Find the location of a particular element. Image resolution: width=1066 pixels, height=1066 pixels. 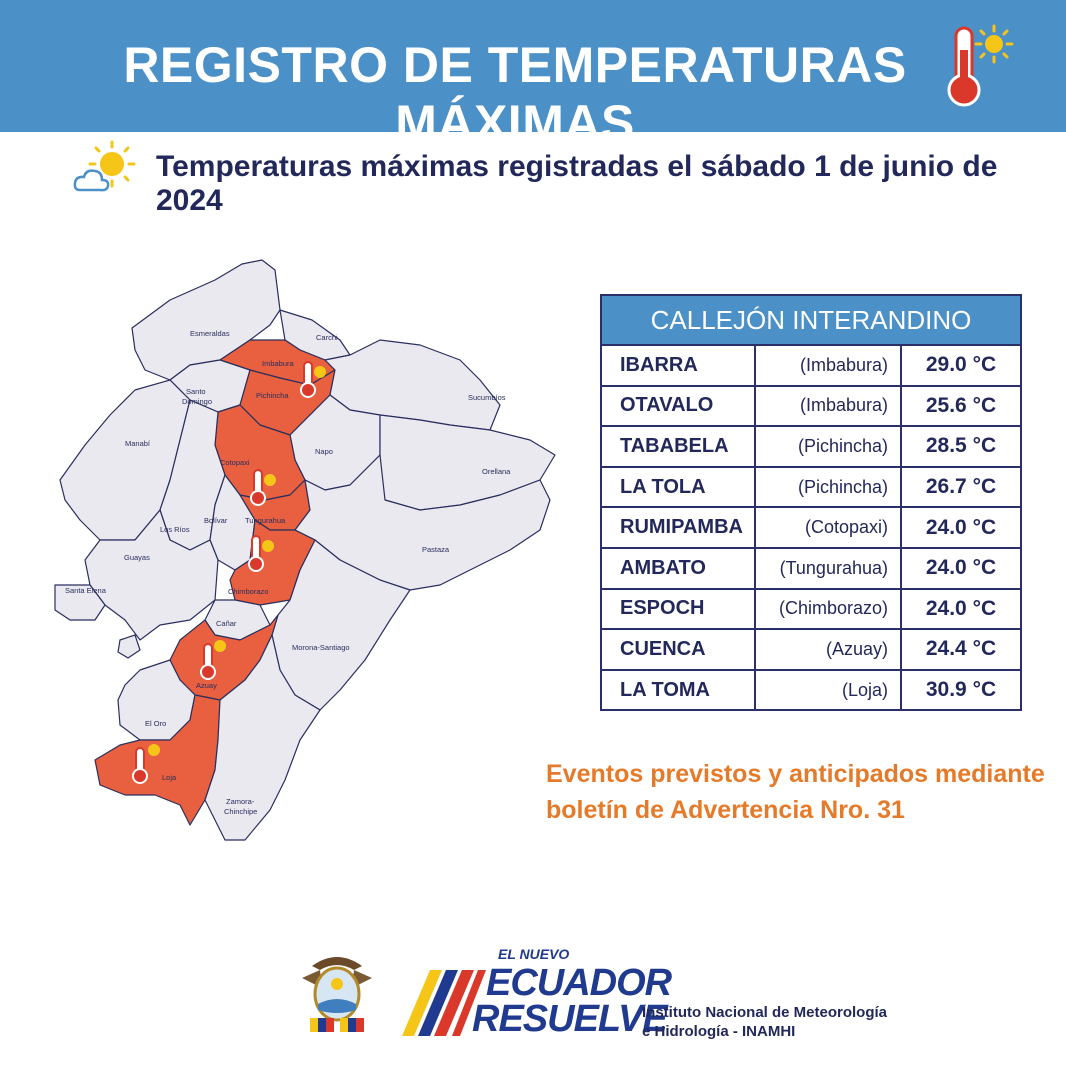

table-row: CUENCA (Azuay) 24.4 °C is located at coordinates (811, 648).